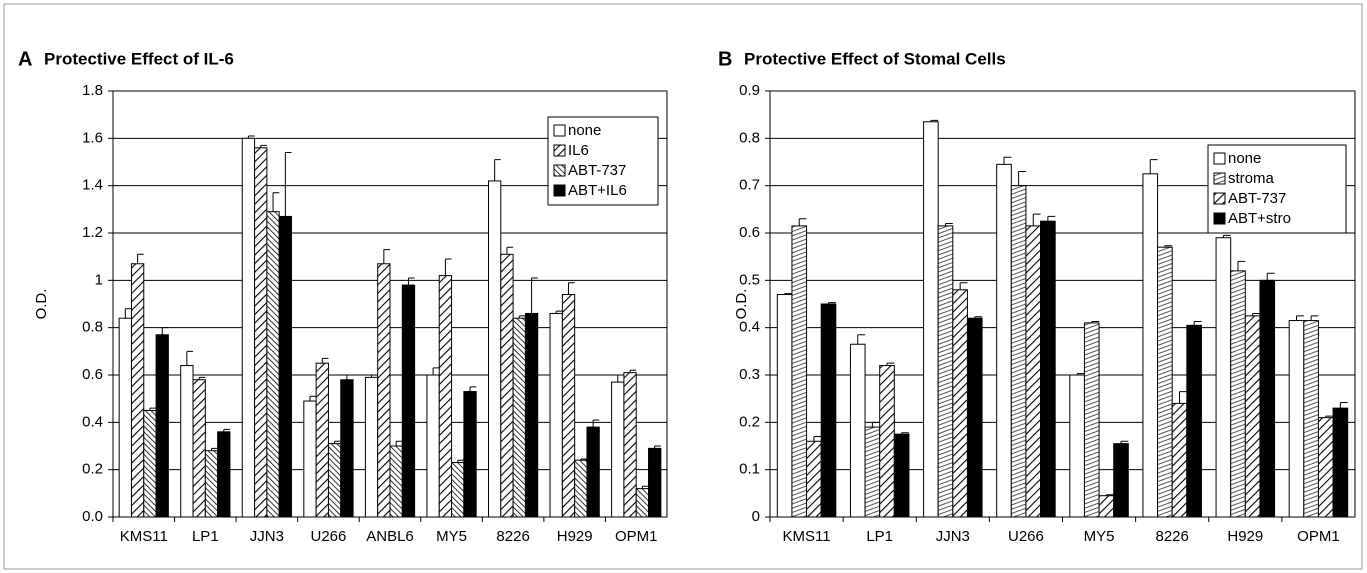 This screenshot has width=1367, height=573. I want to click on y-tick-label: 0.2, so click(749, 421).